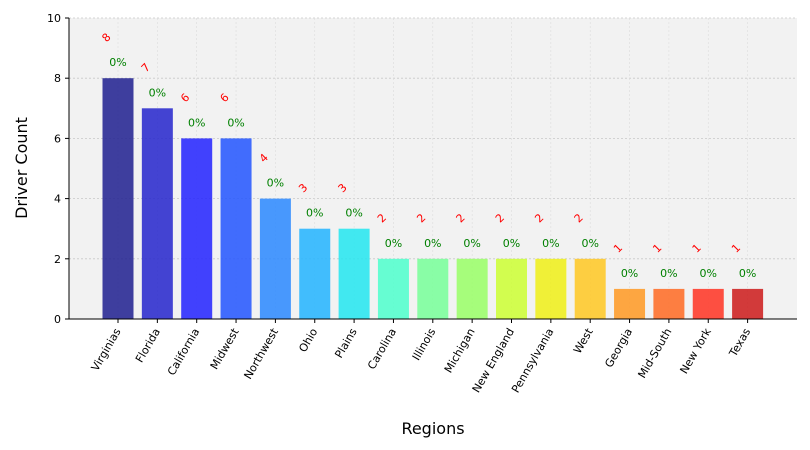  What do you see at coordinates (382, 349) in the screenshot?
I see `x-tick-label: Carolina` at bounding box center [382, 349].